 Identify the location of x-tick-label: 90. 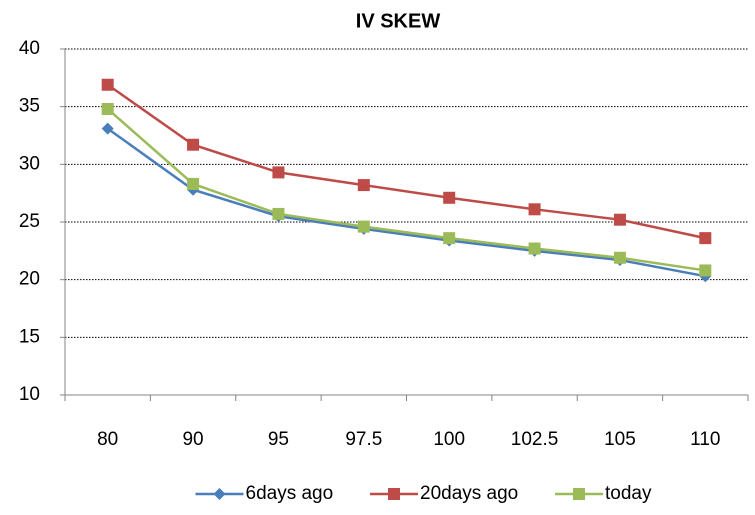
(192, 439).